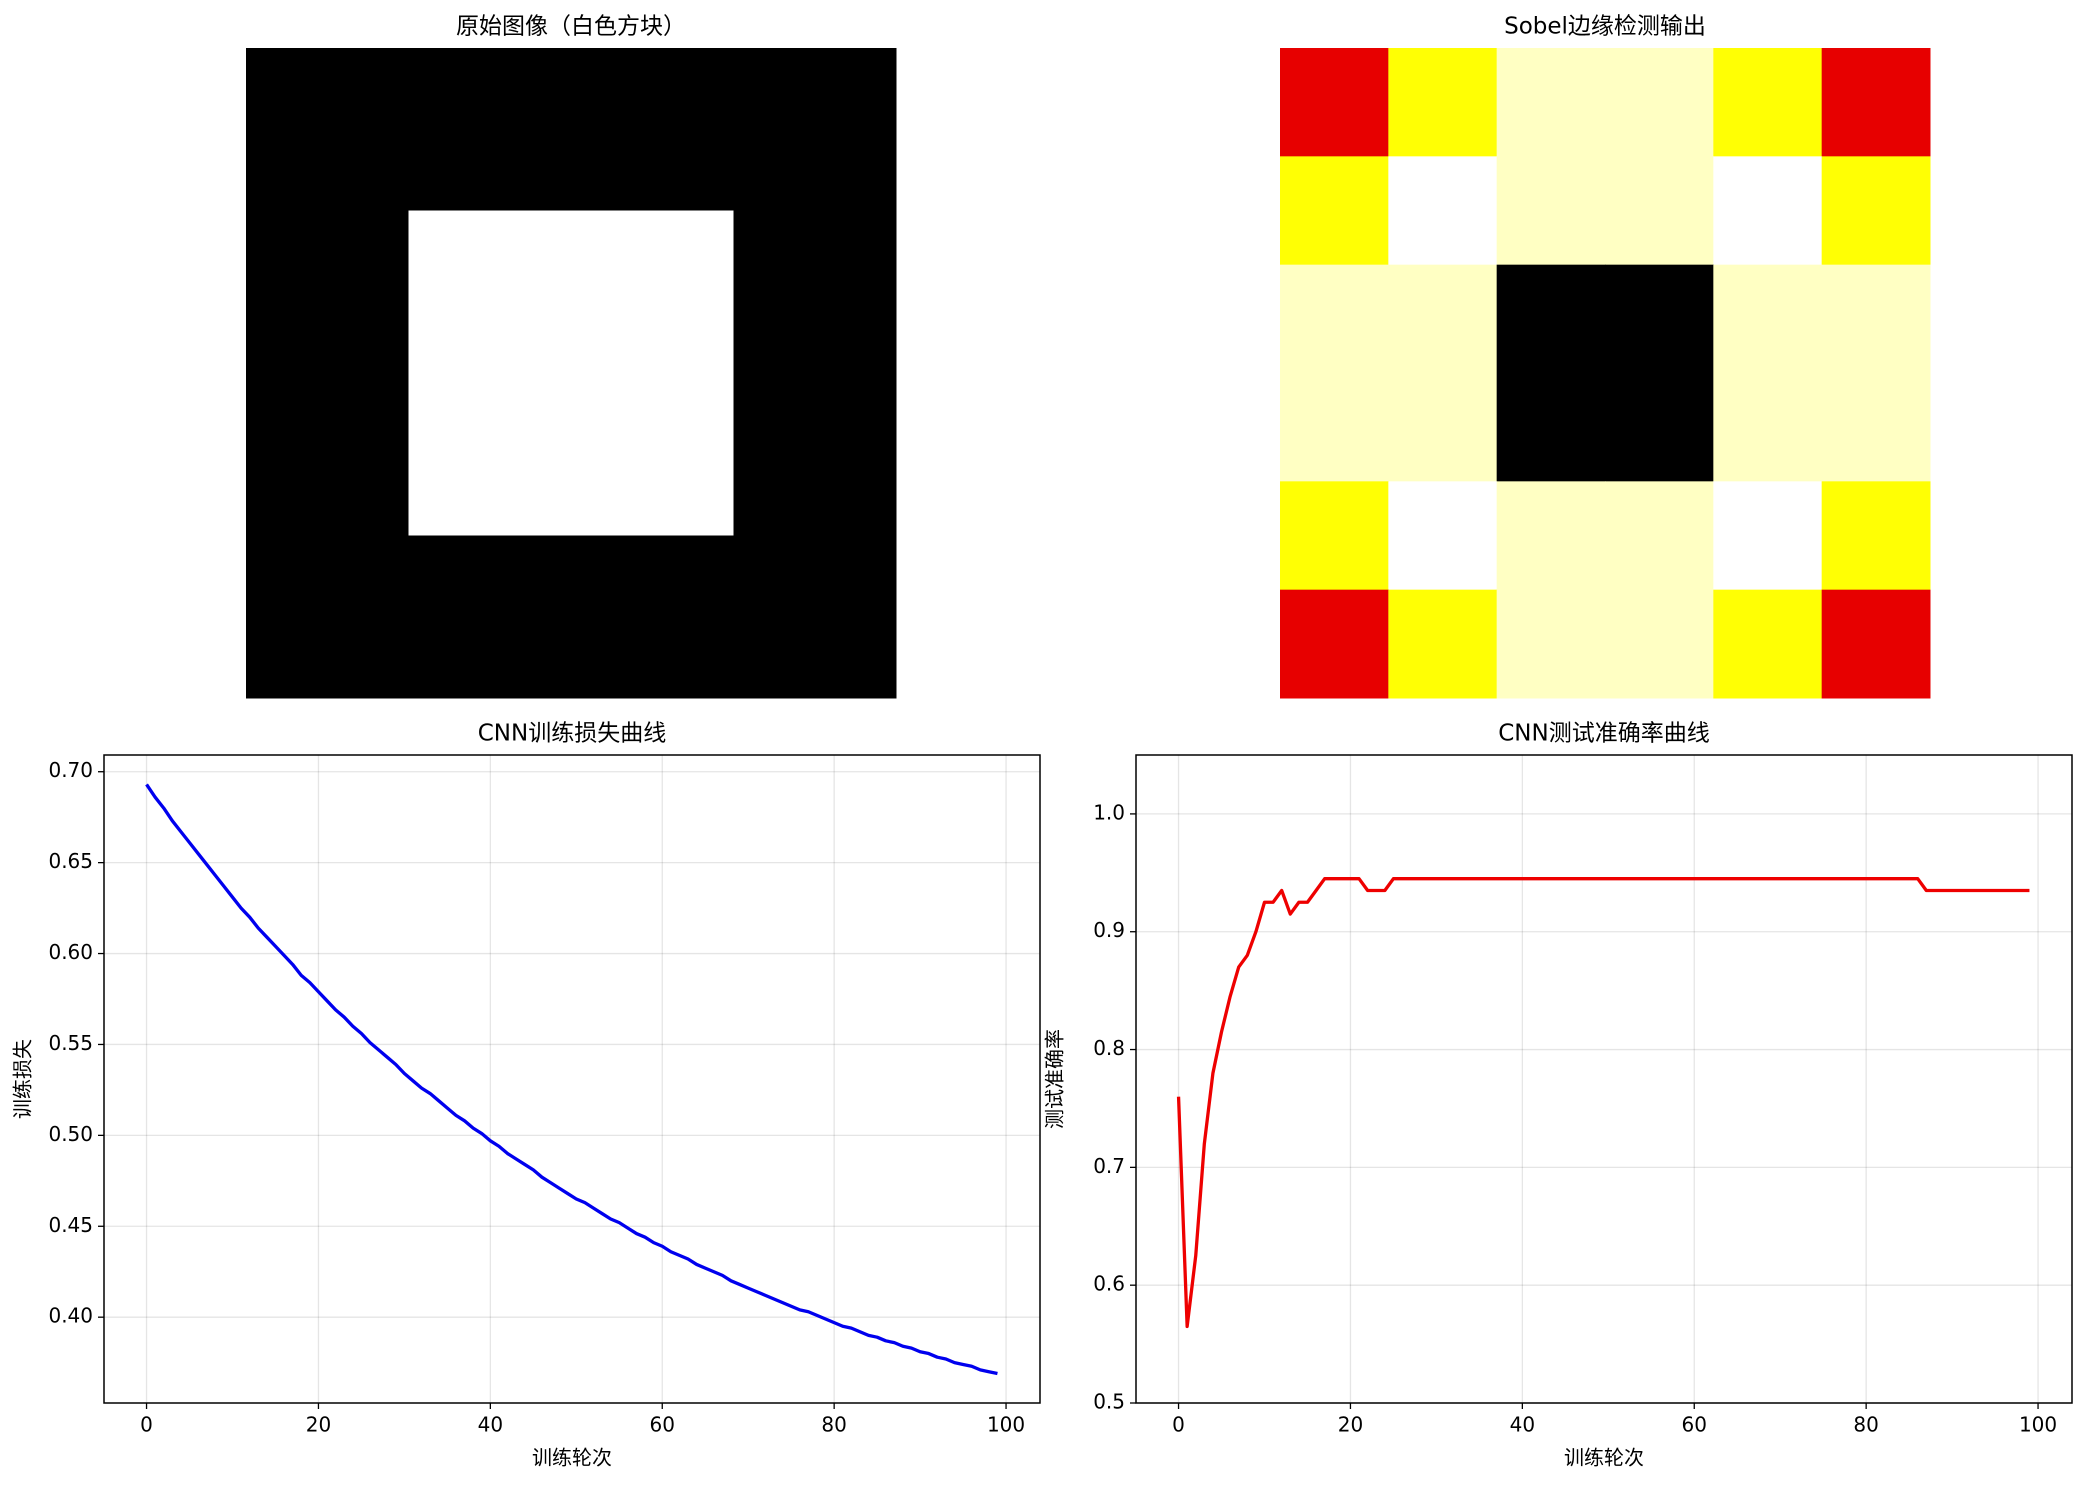 The height and width of the screenshot is (1485, 2088). I want to click on y-tick-label: 0.70, so click(70, 770).